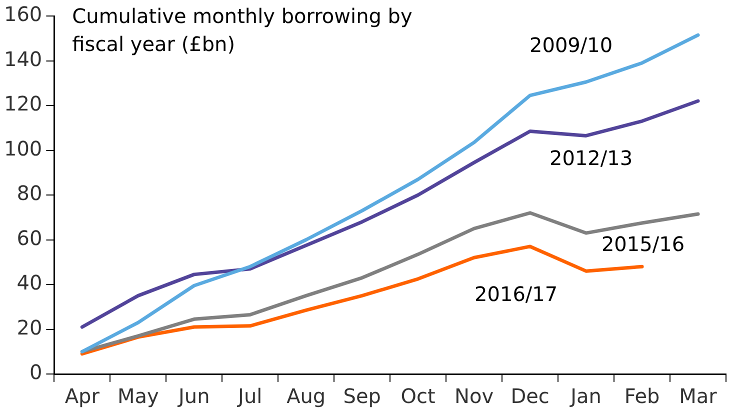  I want to click on x-tick-label: May, so click(138, 396).